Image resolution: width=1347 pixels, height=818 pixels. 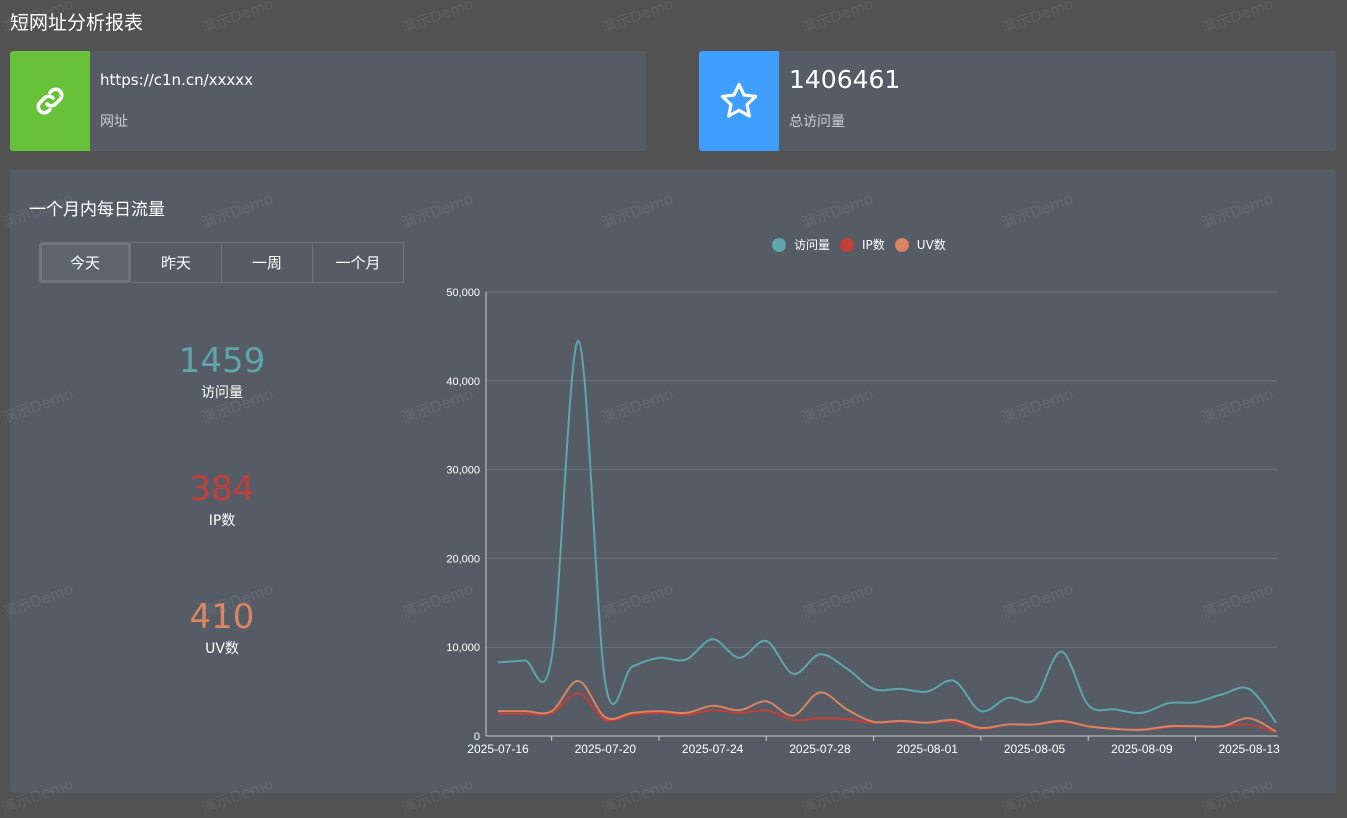 What do you see at coordinates (114, 122) in the screenshot?
I see `url-label: 网址` at bounding box center [114, 122].